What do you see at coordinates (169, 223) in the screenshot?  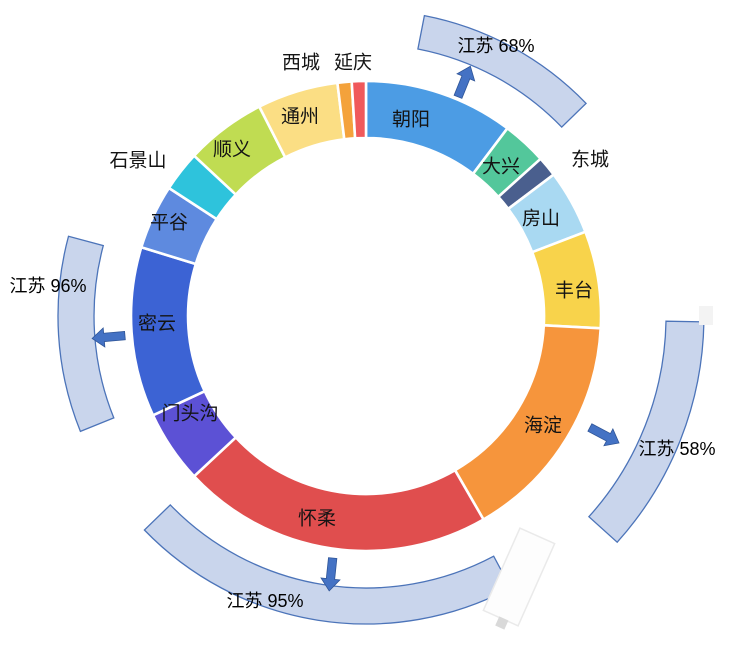 I see `label-pinggu: 平谷` at bounding box center [169, 223].